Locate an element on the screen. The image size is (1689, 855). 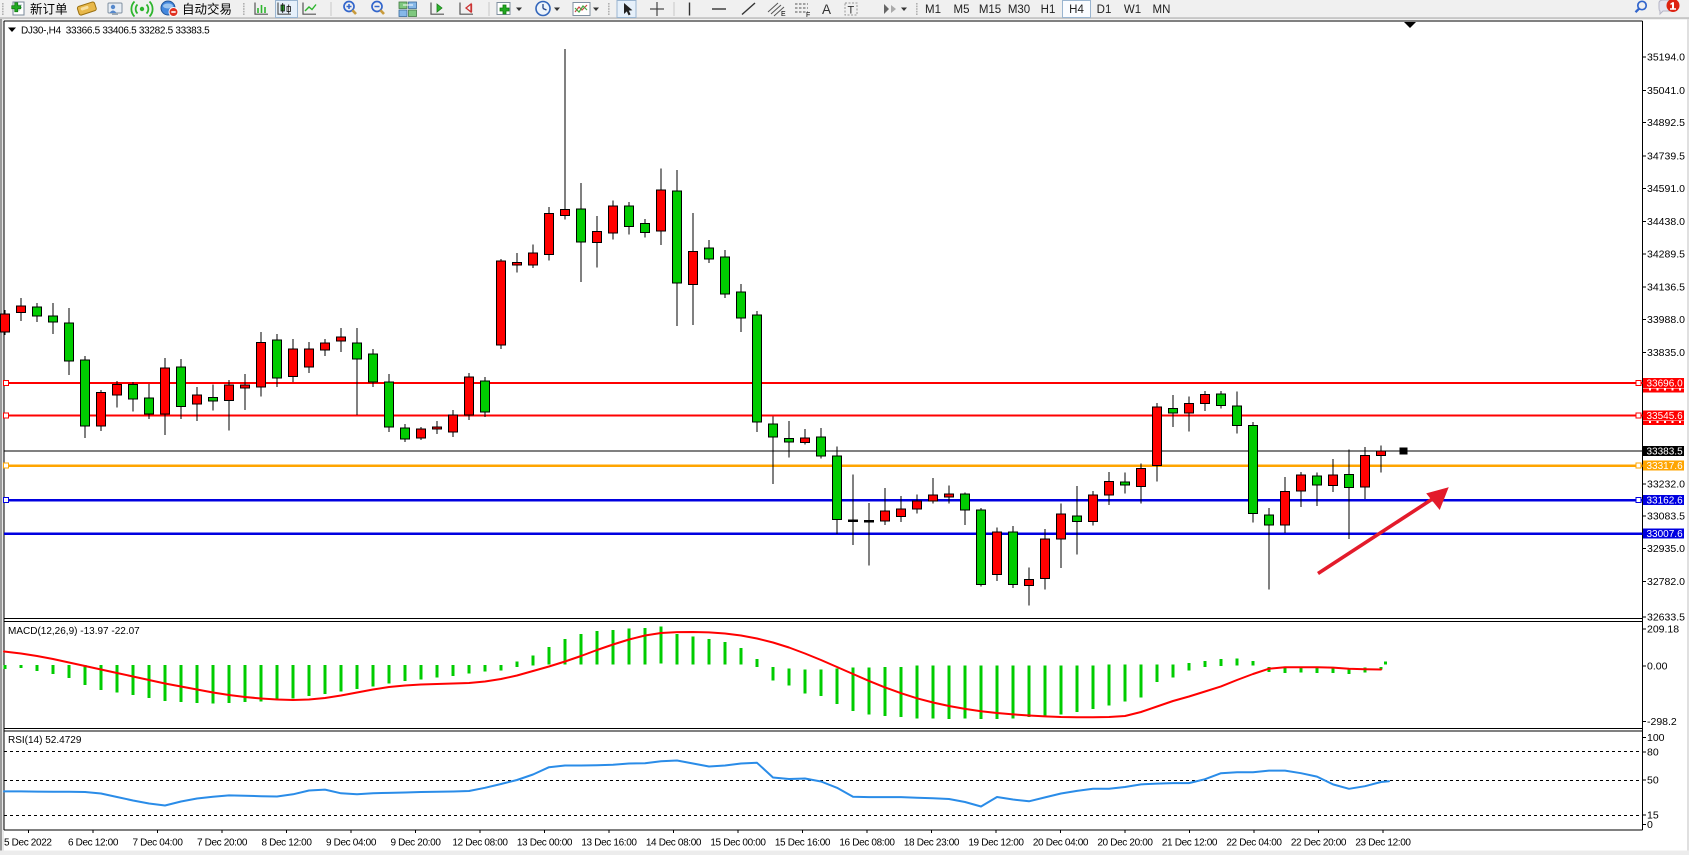
svg-text: 22 Dec 20:00 is located at coordinates (1319, 843).